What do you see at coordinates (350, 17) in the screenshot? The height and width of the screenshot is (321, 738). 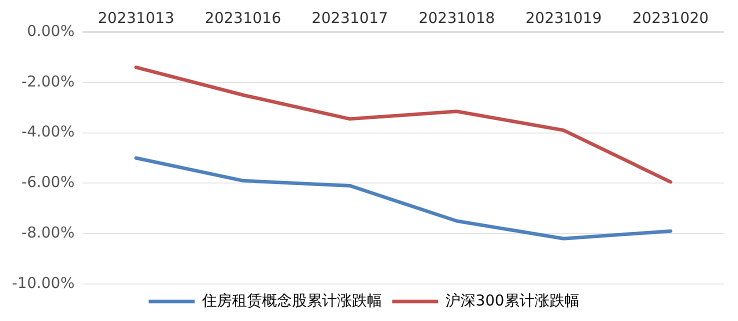 I see `x-tick-label: 20231017` at bounding box center [350, 17].